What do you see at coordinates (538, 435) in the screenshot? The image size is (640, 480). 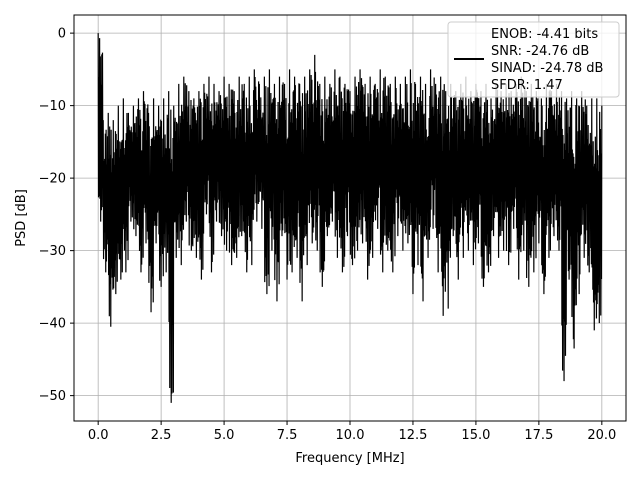 I see `x-tick-label: 17.5` at bounding box center [538, 435].